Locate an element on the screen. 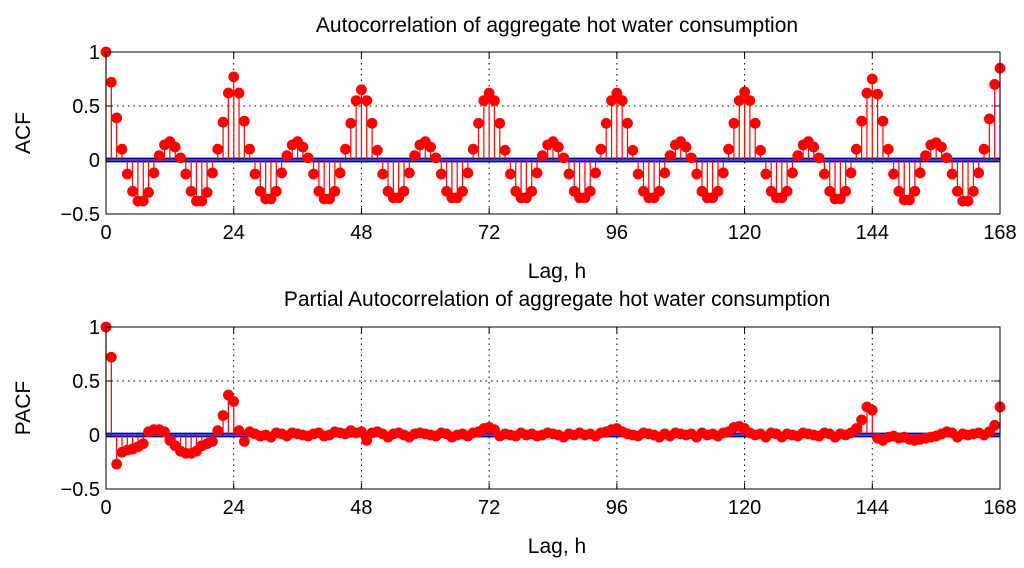 The height and width of the screenshot is (568, 1024). pacf-x-tick-label: 96 is located at coordinates (617, 508).